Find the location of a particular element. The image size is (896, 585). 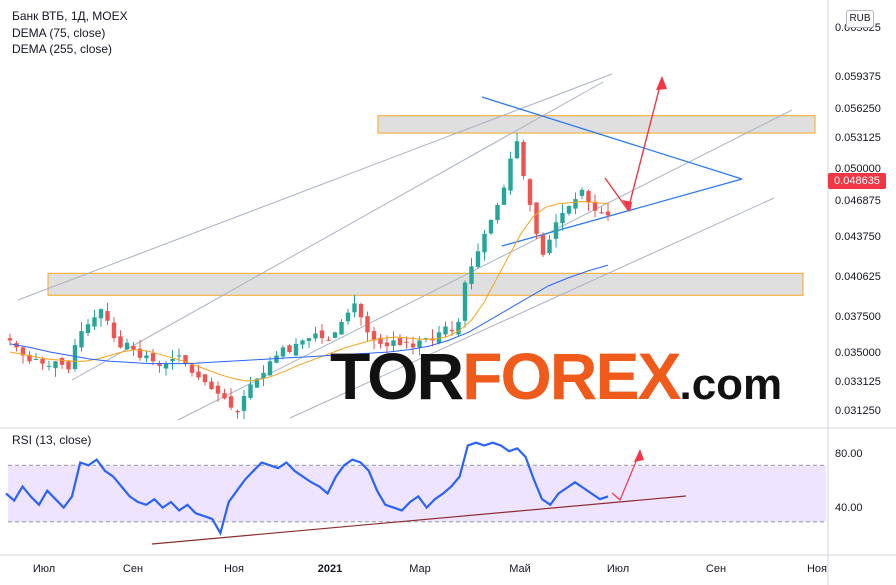

currency-badge: RUB is located at coordinates (860, 19).